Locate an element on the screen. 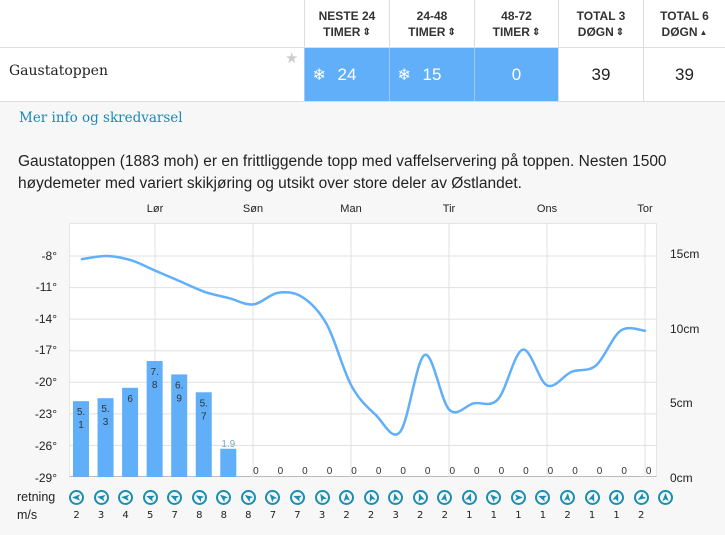 The width and height of the screenshot is (725, 535). header-total-3-days: TOTAL 3 DØGN ⇕ is located at coordinates (600, 24).